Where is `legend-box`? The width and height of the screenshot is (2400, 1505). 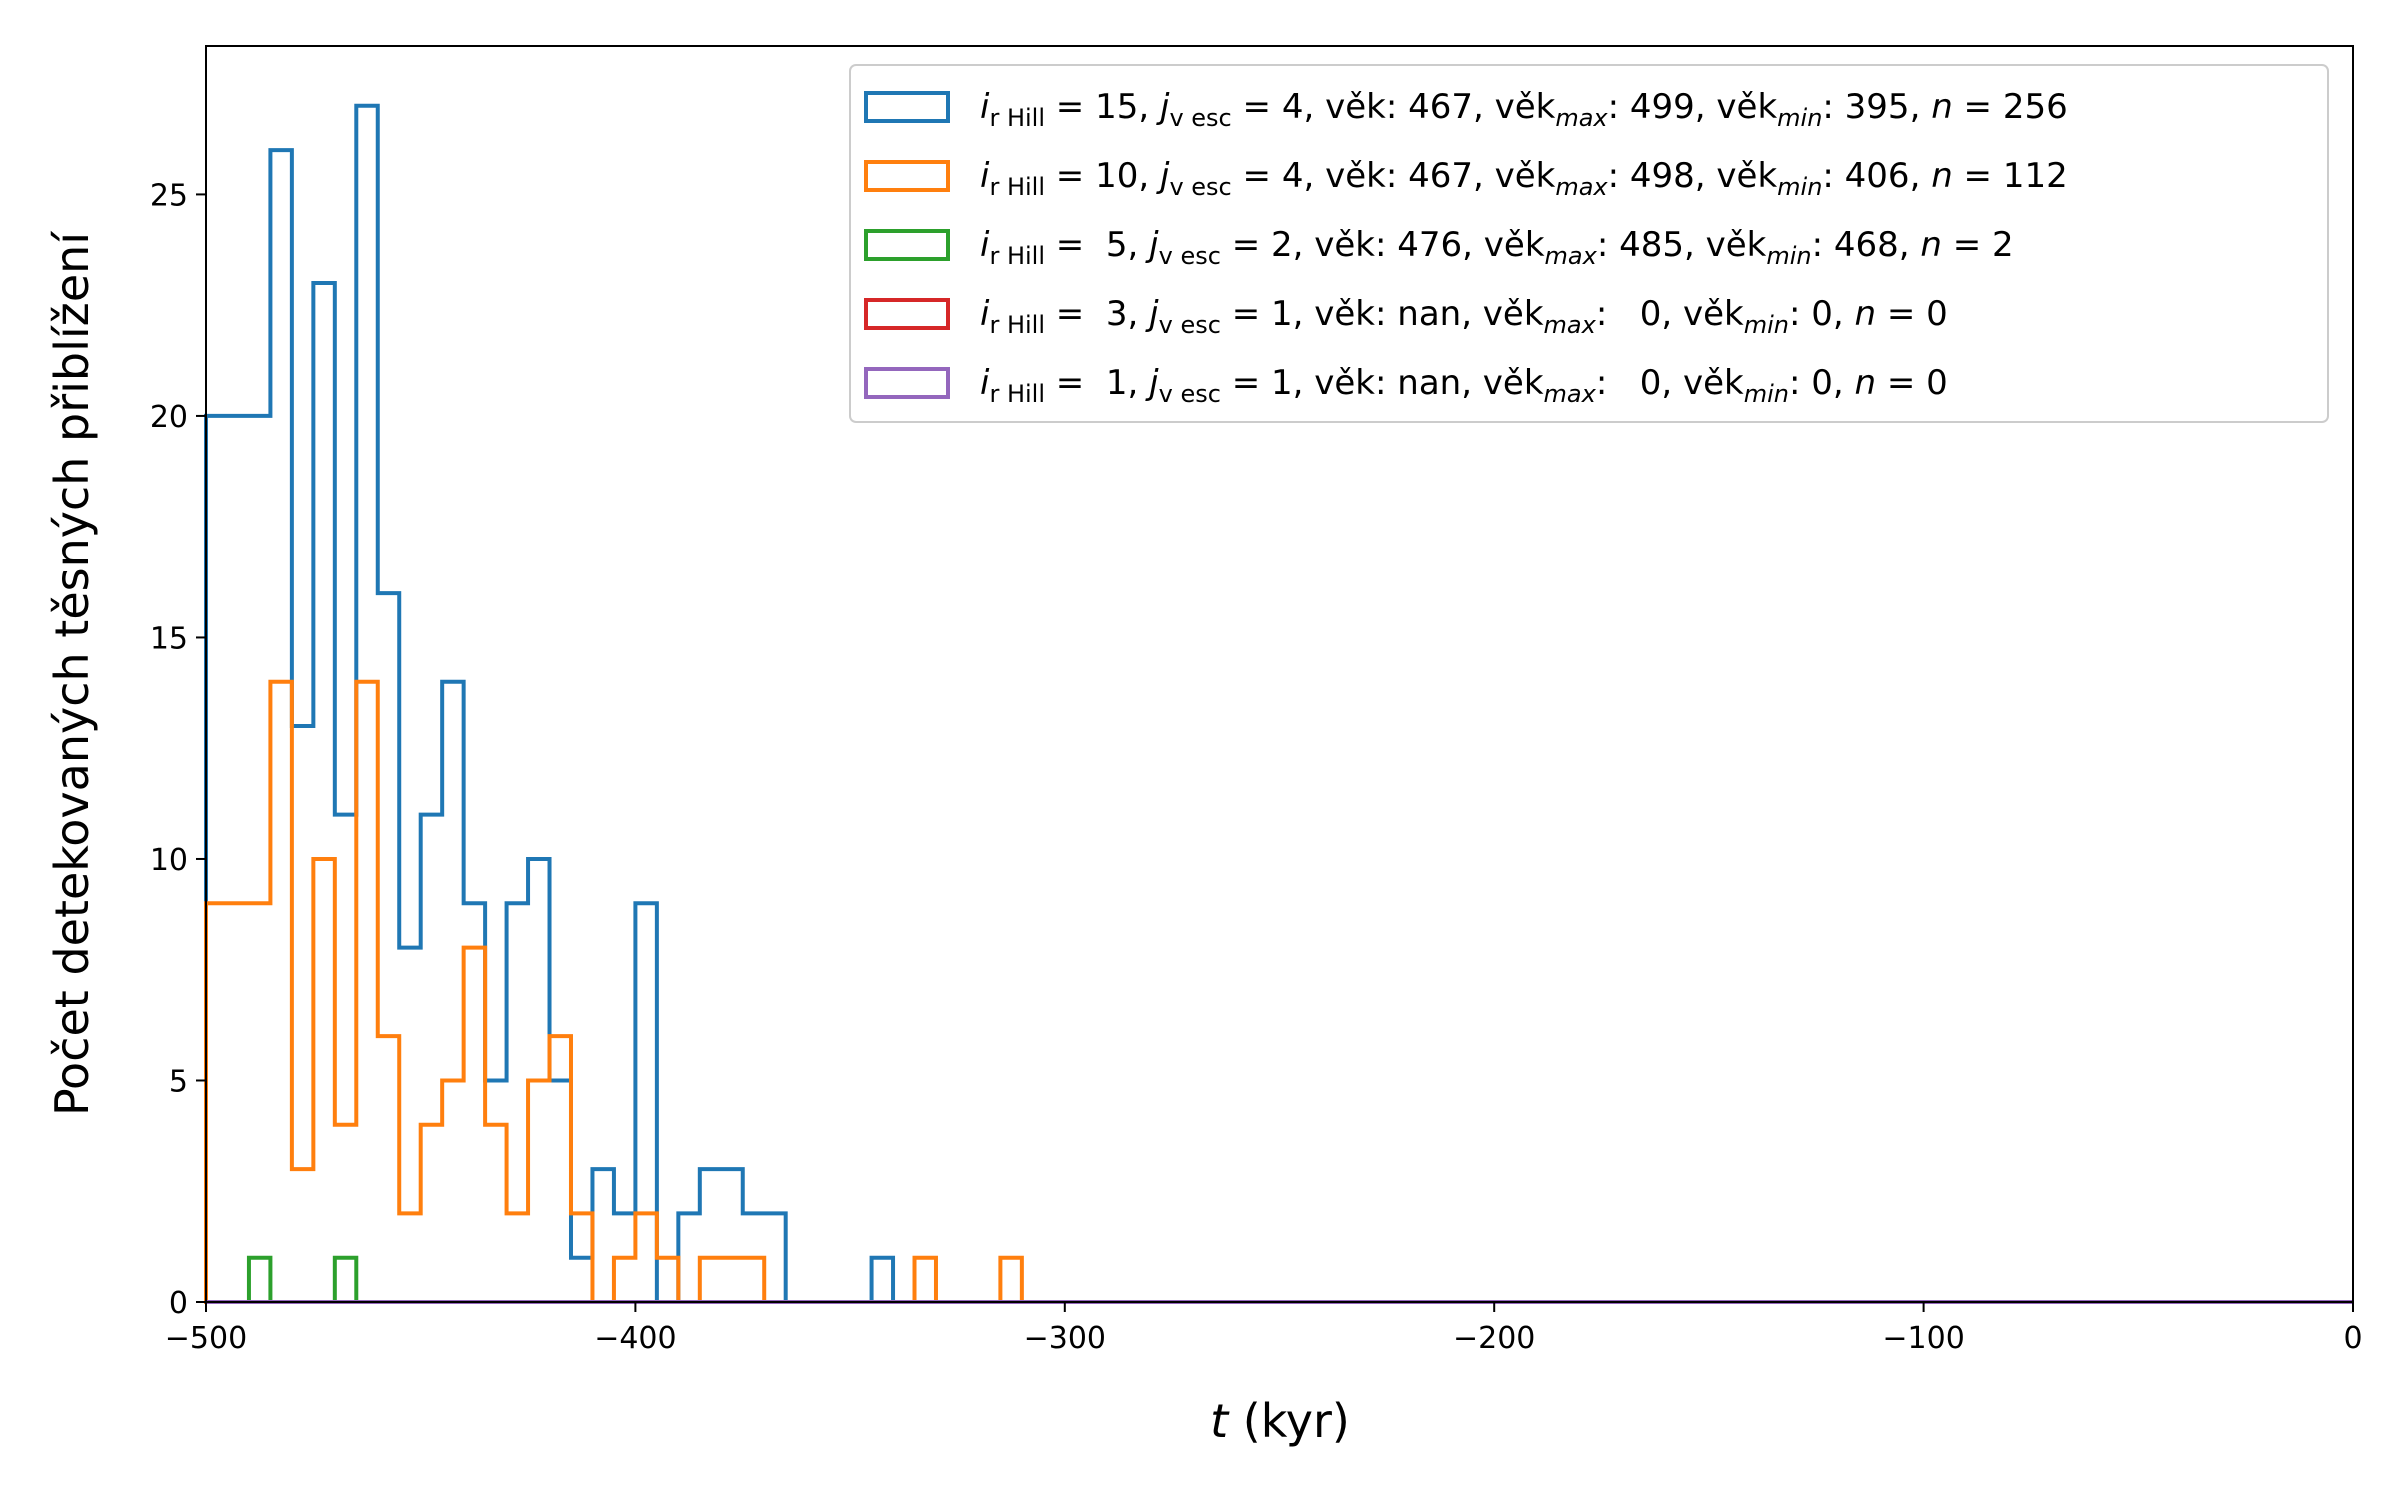
legend-box is located at coordinates (1589, 243).